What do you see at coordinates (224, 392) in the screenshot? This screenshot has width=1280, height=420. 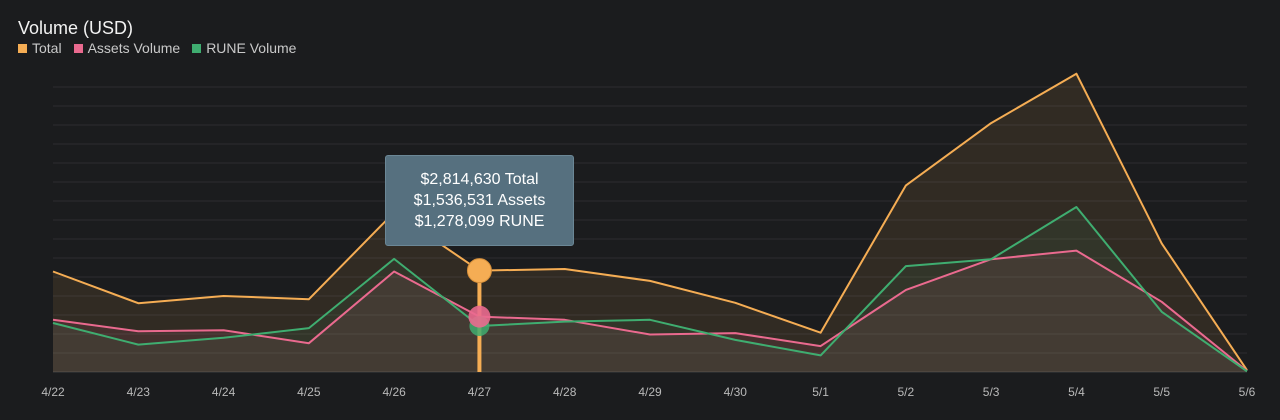 I see `x-tick-label: 4/24` at bounding box center [224, 392].